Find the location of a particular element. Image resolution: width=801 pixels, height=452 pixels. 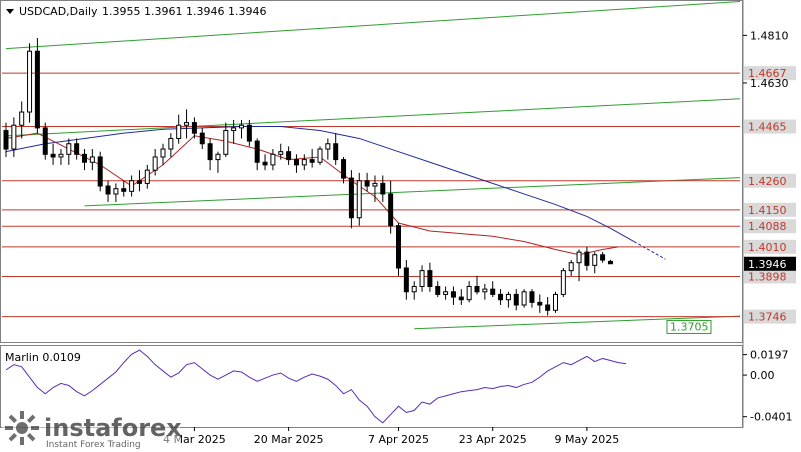

watermark-brand: instaforex is located at coordinates (113, 428).